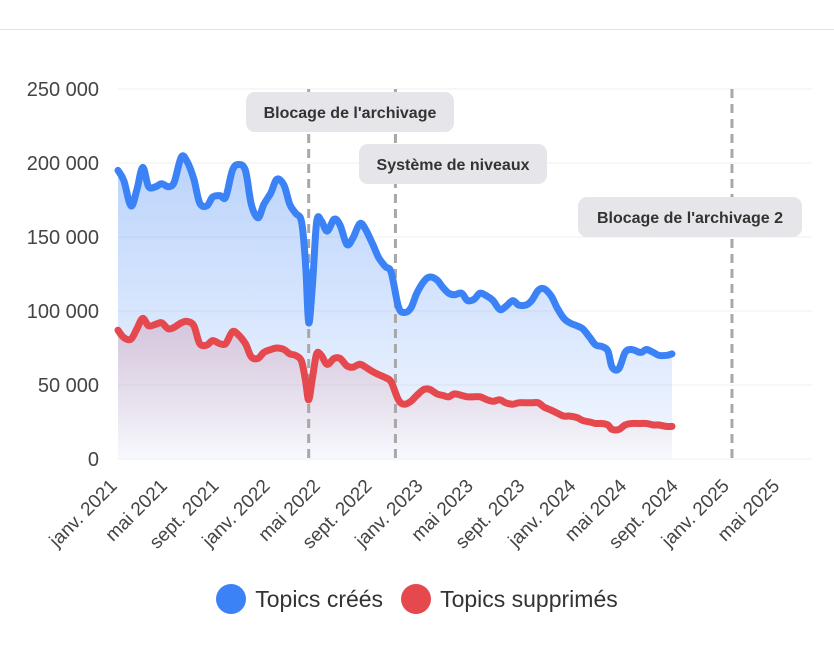 The image size is (834, 670). What do you see at coordinates (83, 514) in the screenshot?
I see `x-tick-label: janv. 2021` at bounding box center [83, 514].